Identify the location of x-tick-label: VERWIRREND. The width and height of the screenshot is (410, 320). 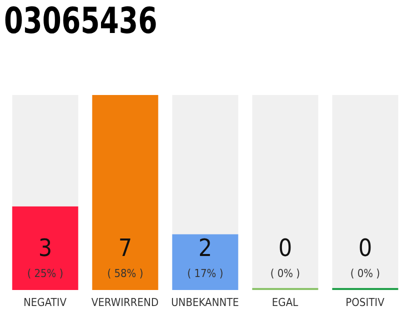
(125, 302).